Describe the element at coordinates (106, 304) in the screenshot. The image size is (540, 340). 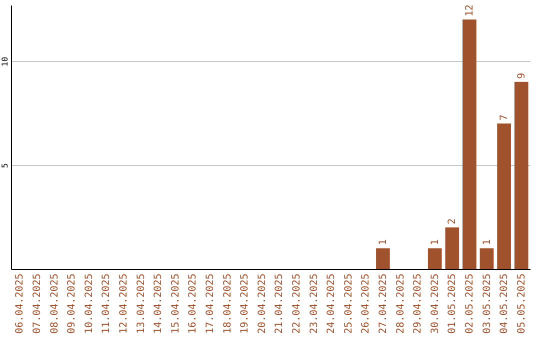
I see `x-tick-label: 11.04.2025` at that location.